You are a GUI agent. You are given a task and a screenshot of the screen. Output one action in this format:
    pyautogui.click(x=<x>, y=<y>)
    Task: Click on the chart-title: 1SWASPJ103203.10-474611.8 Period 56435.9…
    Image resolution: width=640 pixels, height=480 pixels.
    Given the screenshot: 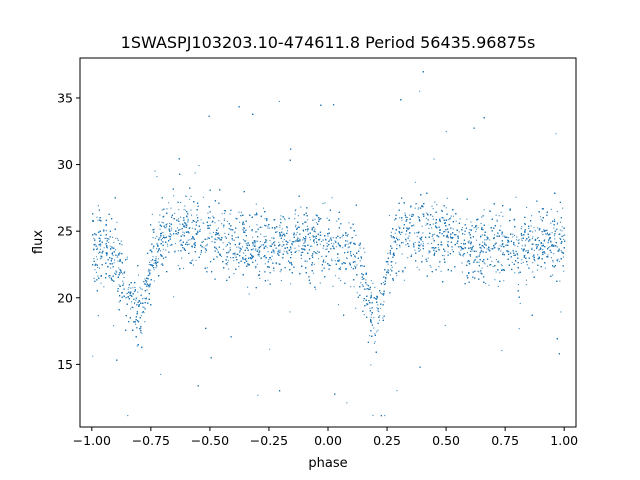 What is the action you would take?
    pyautogui.click(x=328, y=42)
    